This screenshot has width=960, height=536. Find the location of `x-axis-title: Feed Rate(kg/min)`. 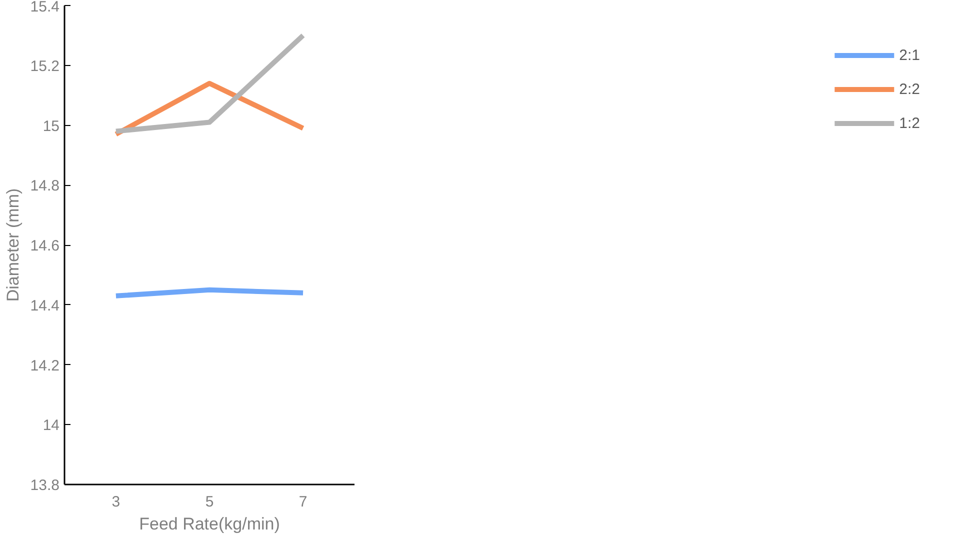

x-axis-title: Feed Rate(kg/min) is located at coordinates (209, 524).